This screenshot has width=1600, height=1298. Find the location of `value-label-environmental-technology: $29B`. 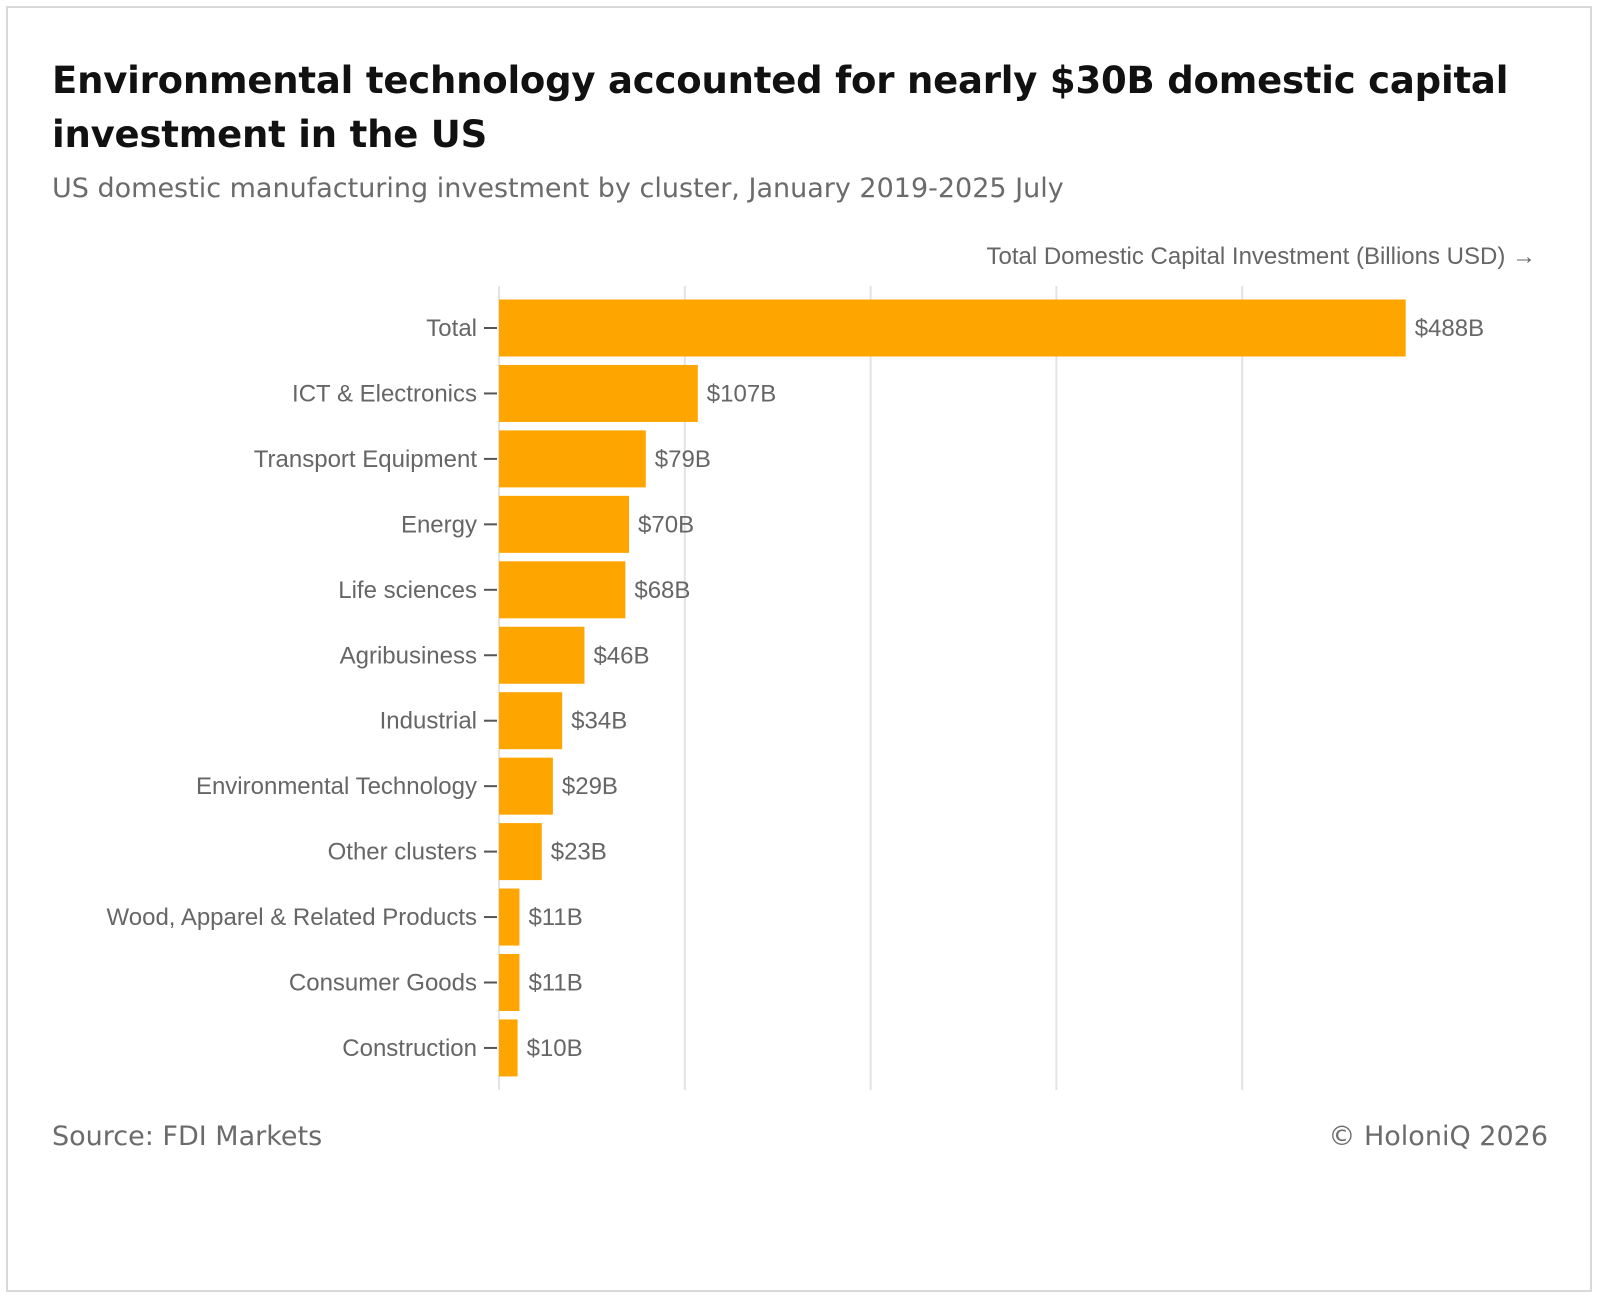

value-label-environmental-technology: $29B is located at coordinates (590, 786).